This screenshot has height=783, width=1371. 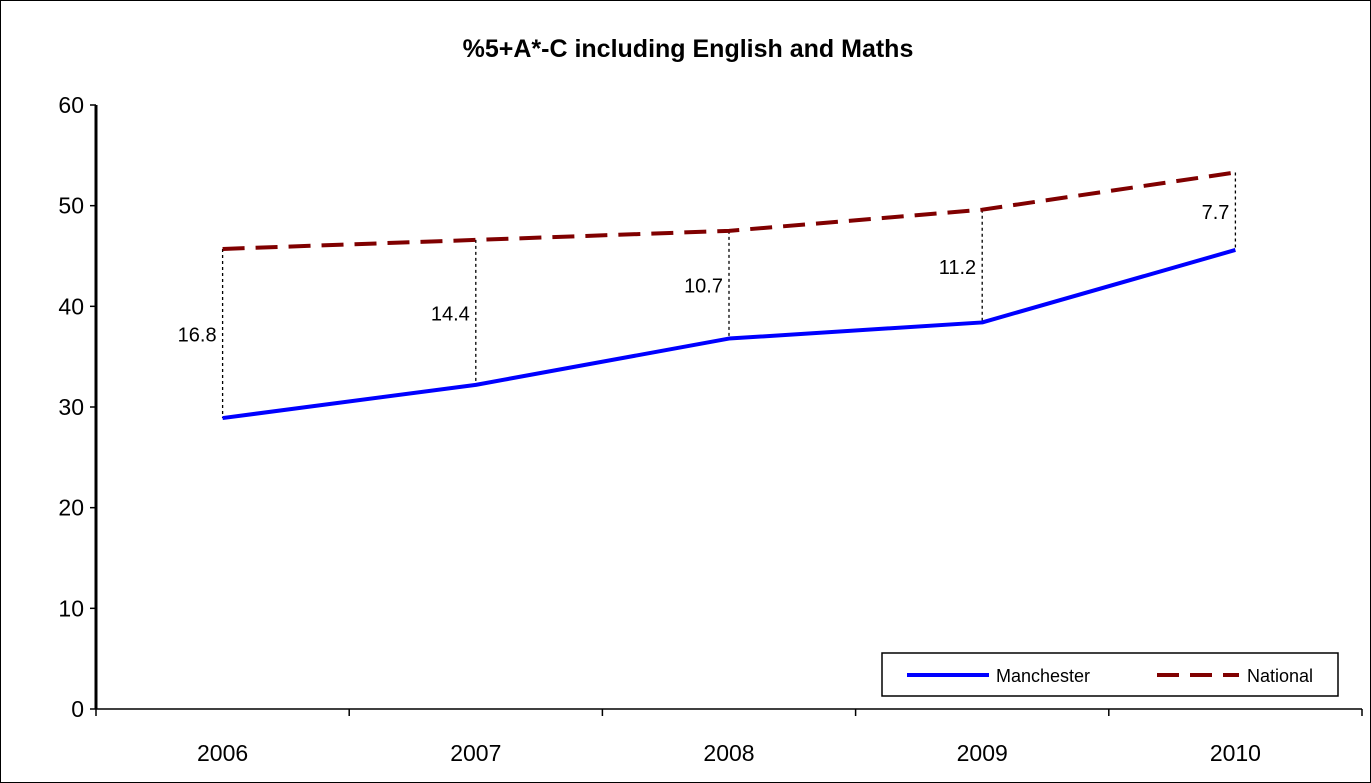 I want to click on x-axis-ticks: 2006 2007 2008 2009 2010, so click(x=729, y=737).